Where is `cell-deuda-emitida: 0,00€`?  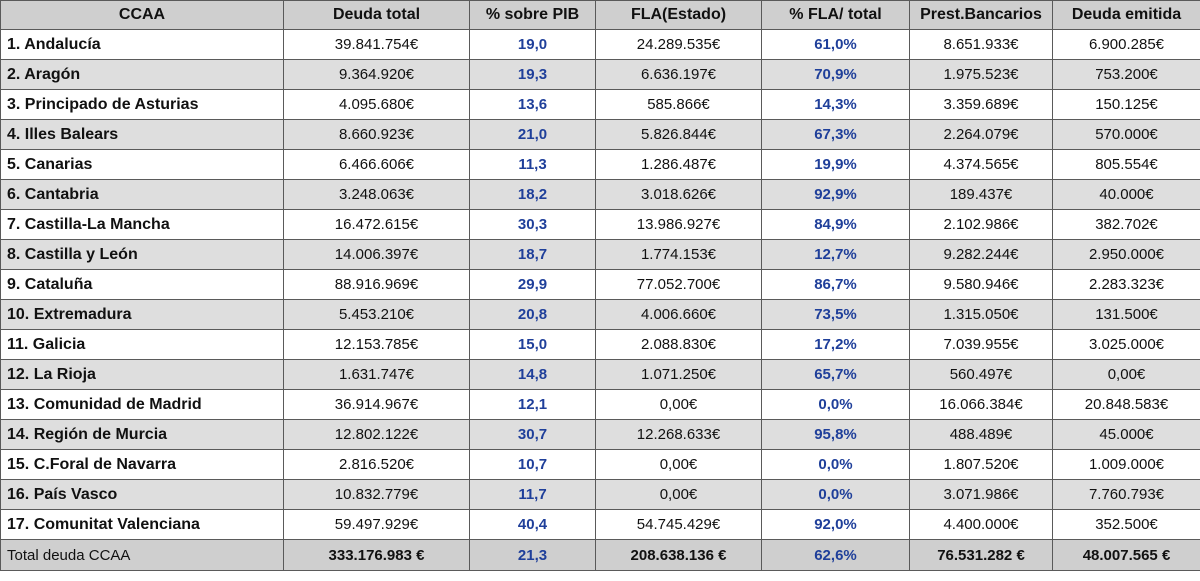
cell-deuda-emitida: 0,00€ is located at coordinates (1126, 374).